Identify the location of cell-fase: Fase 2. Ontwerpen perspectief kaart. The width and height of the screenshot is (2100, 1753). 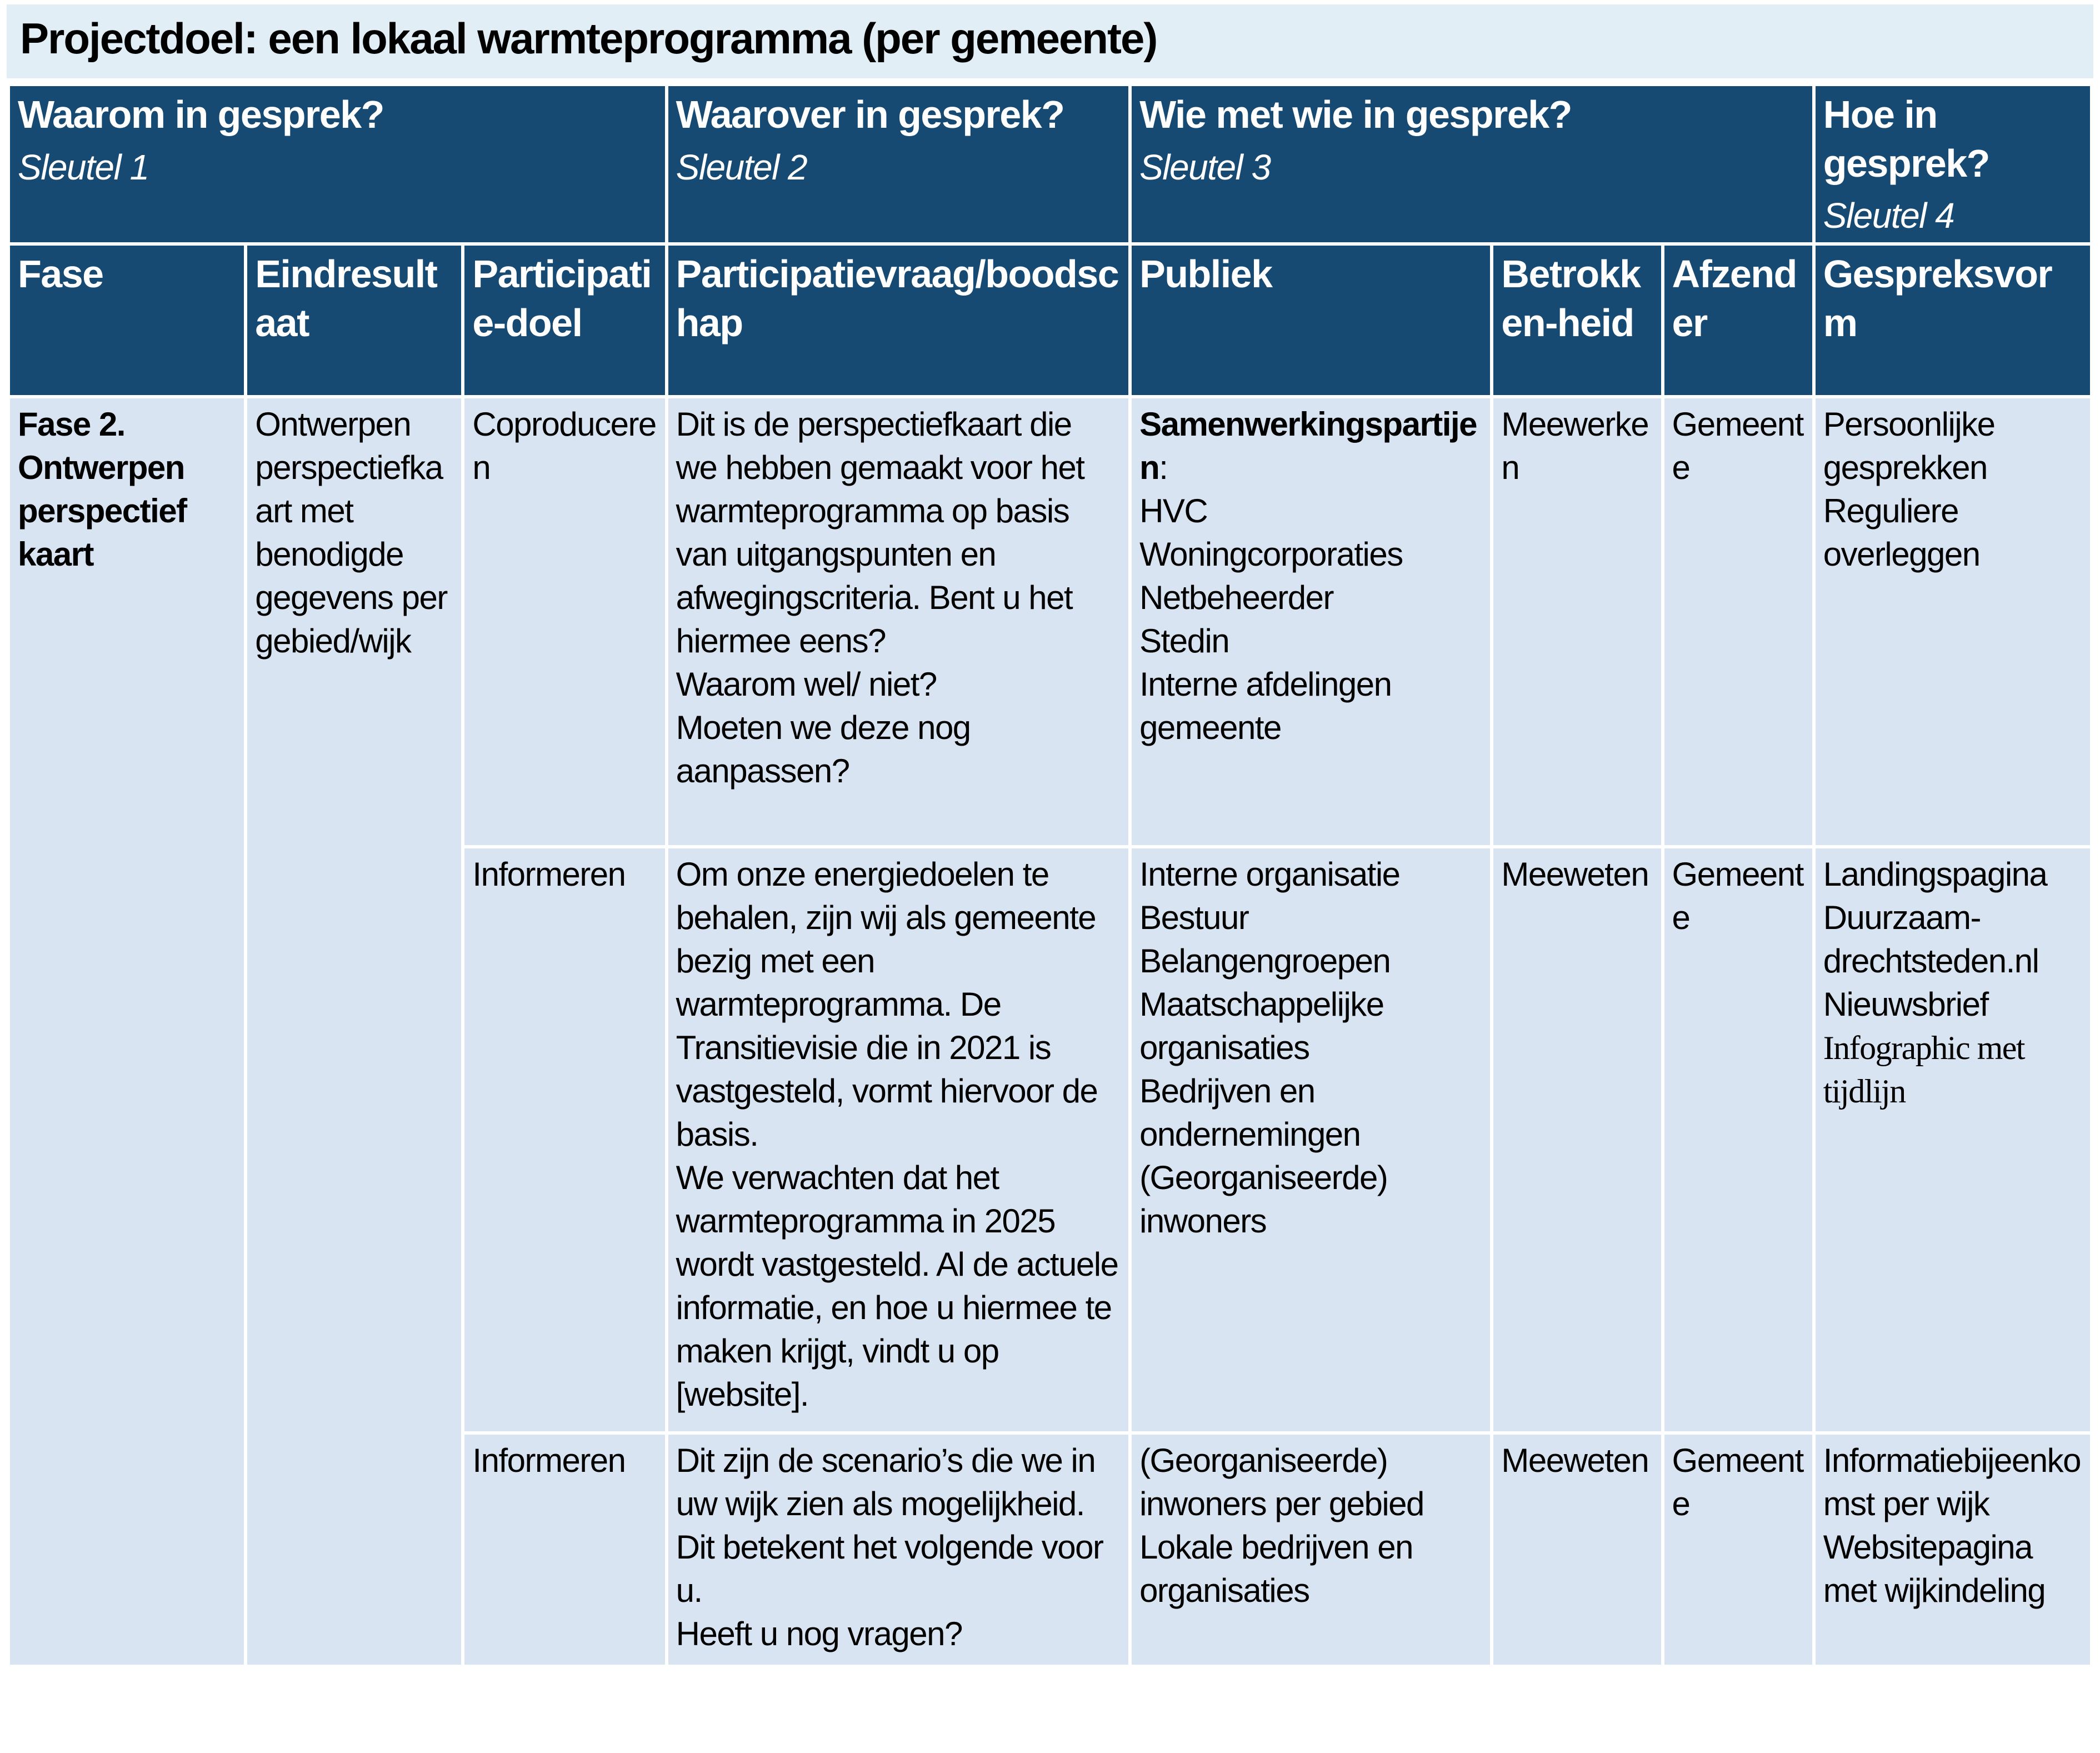
(127, 1031).